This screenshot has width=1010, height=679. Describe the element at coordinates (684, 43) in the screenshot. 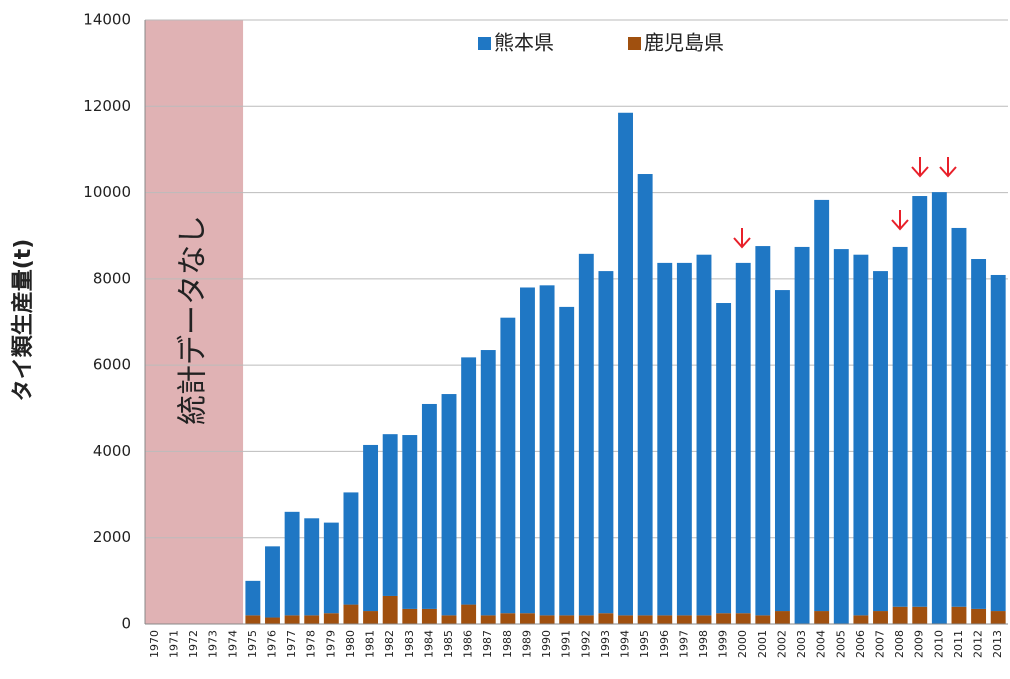

I see `legend-label: 鹿児島県` at that location.